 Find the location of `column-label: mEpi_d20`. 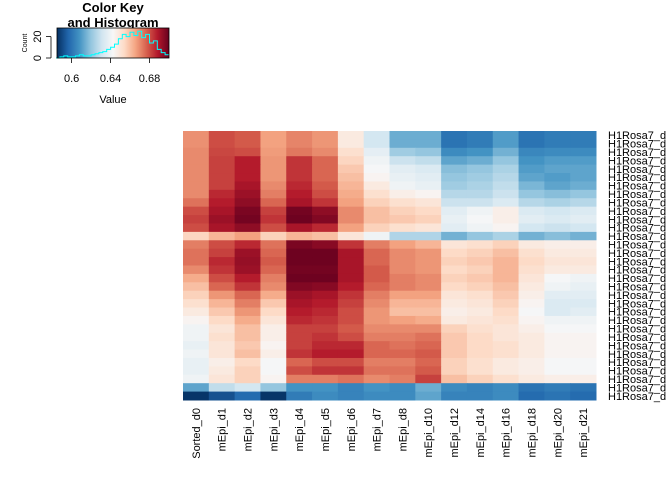

column-label: mEpi_d20 is located at coordinates (558, 433).